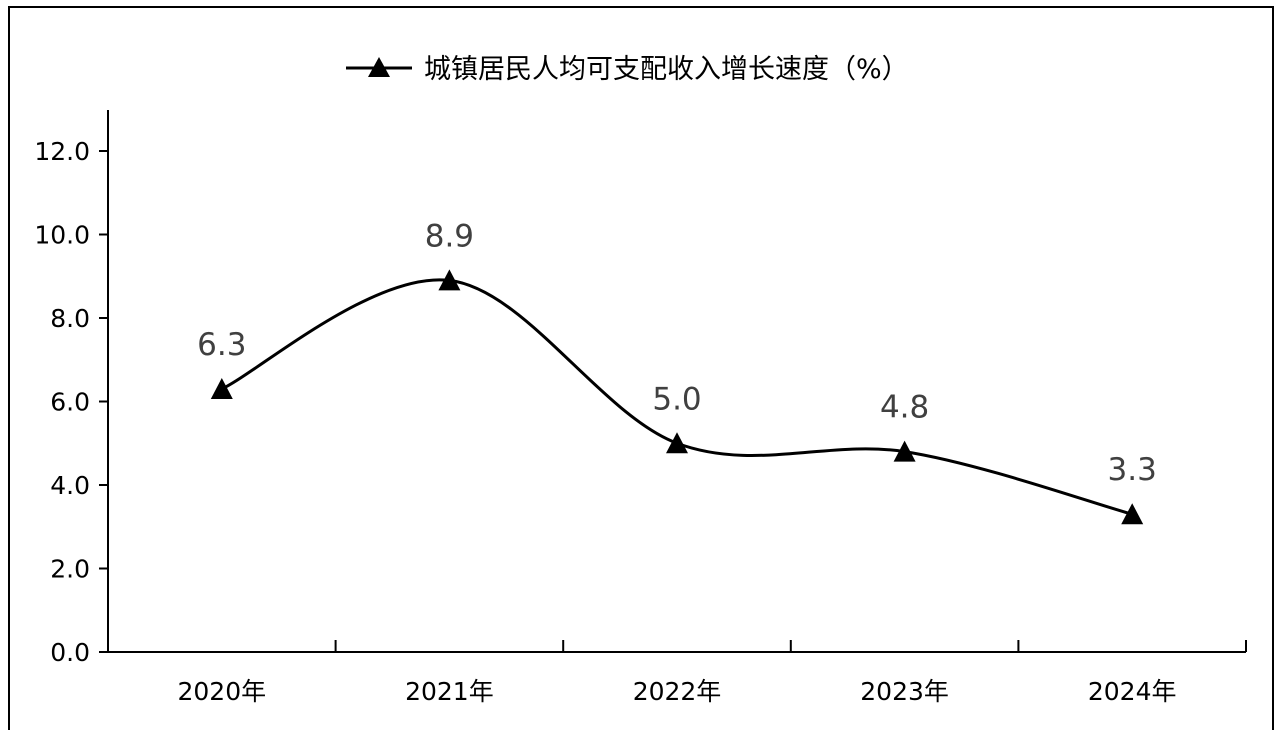 This screenshot has height=730, width=1280. I want to click on x-tick-label: 2023年, so click(904, 691).